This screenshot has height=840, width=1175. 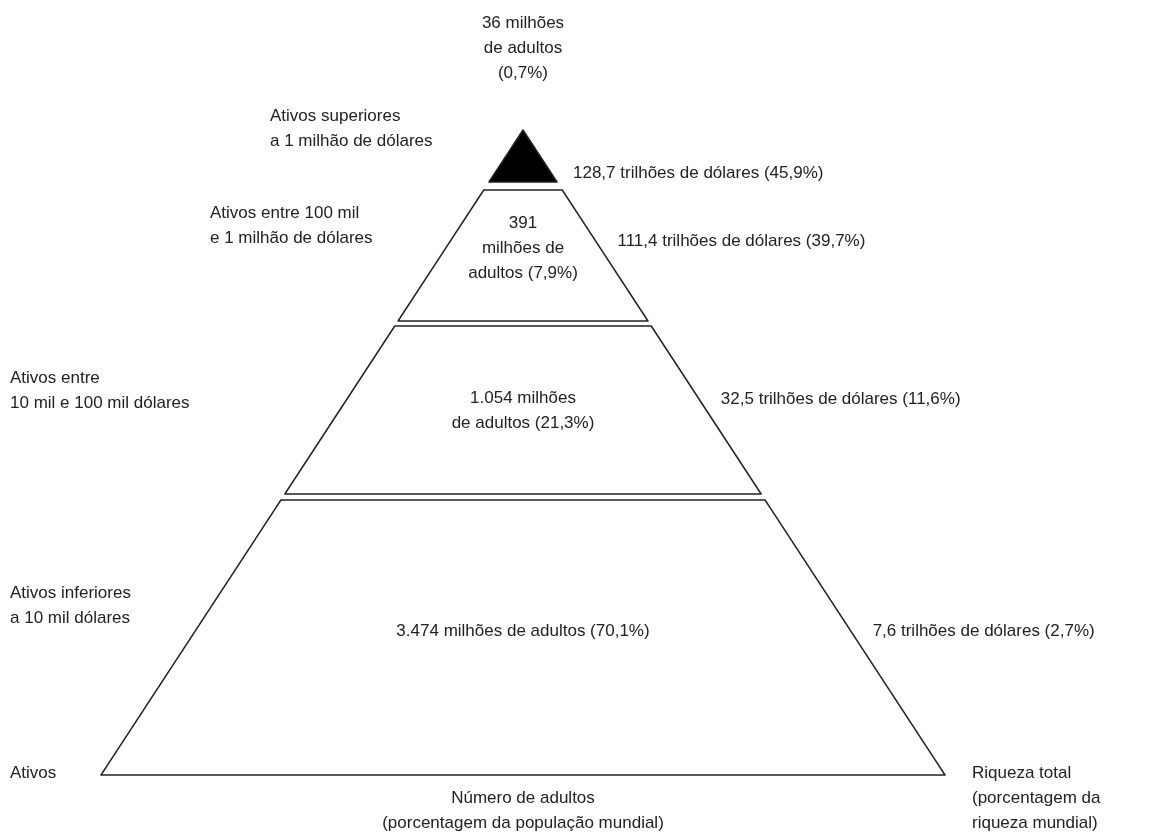 What do you see at coordinates (33, 773) in the screenshot?
I see `text: Ativos` at bounding box center [33, 773].